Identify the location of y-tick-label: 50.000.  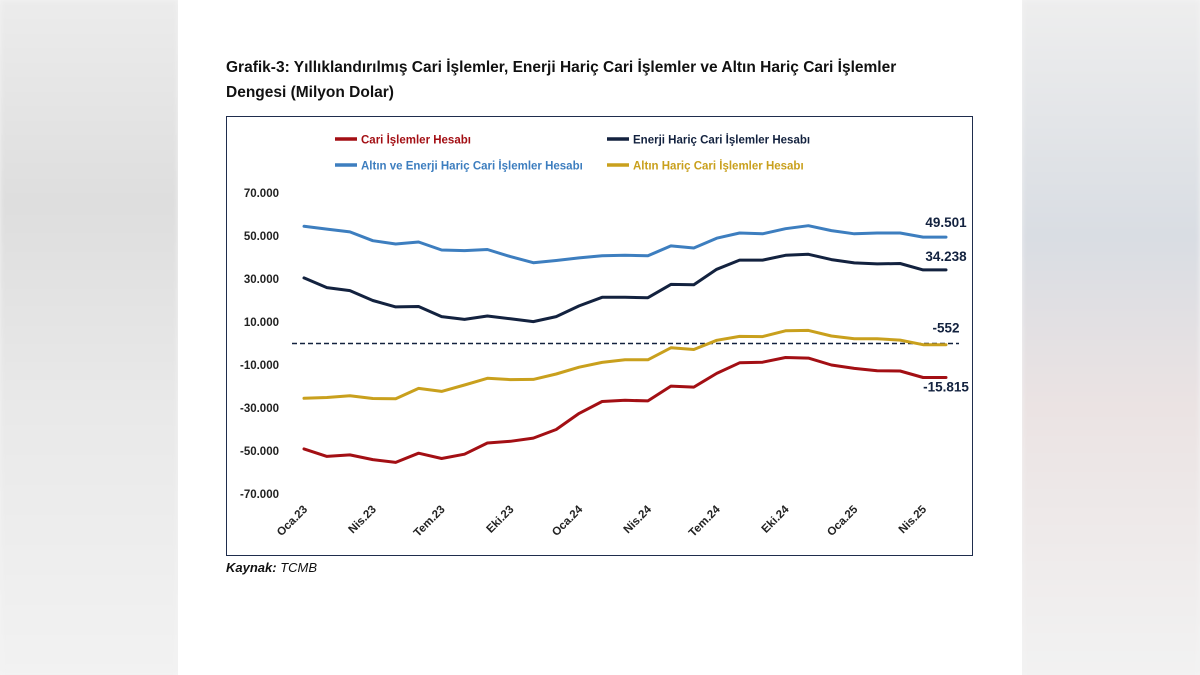
(261, 237).